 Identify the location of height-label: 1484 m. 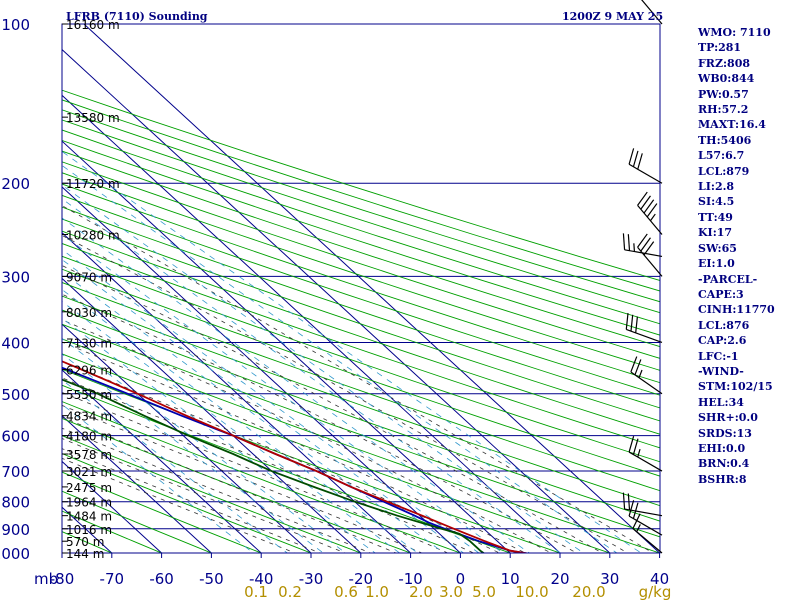
(89, 517).